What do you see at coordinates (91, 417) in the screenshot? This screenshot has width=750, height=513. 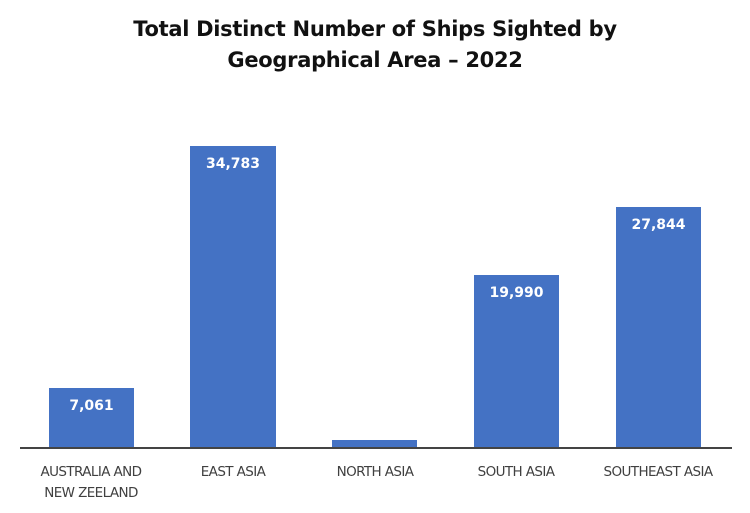 I see `bar-australia-new-zeeland: 7,061` at bounding box center [91, 417].